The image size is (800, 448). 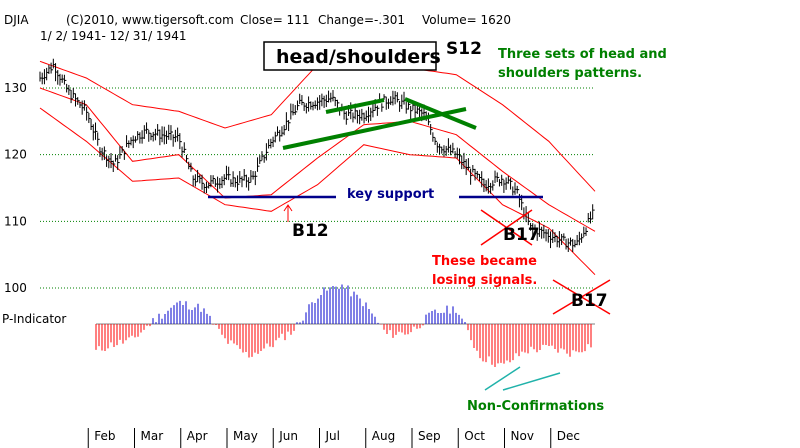 I want to click on p-indicator-label: P-Indicator, so click(x=34, y=319).